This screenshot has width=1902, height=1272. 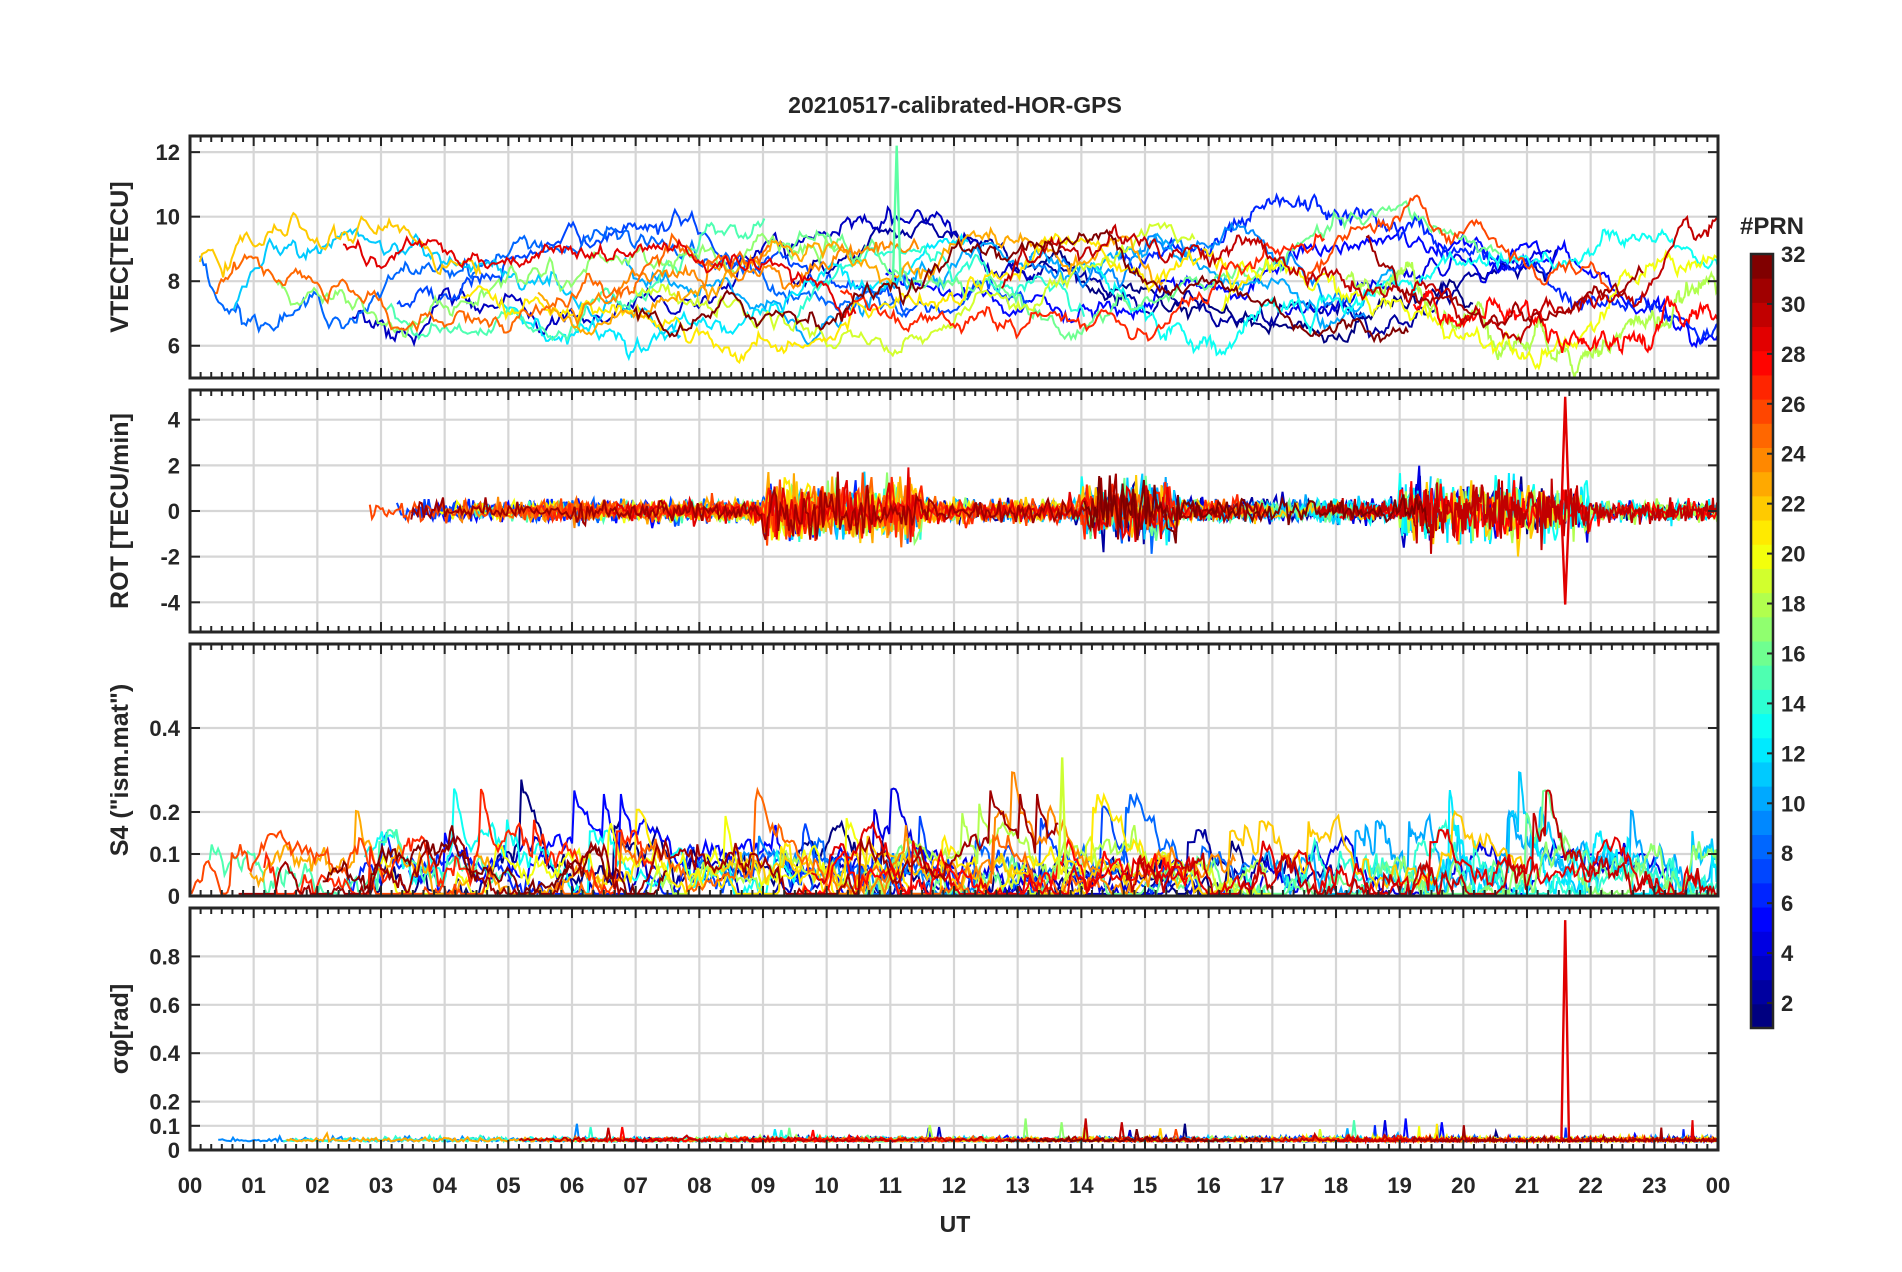 I want to click on y-tick-label: 4, so click(x=174, y=420).